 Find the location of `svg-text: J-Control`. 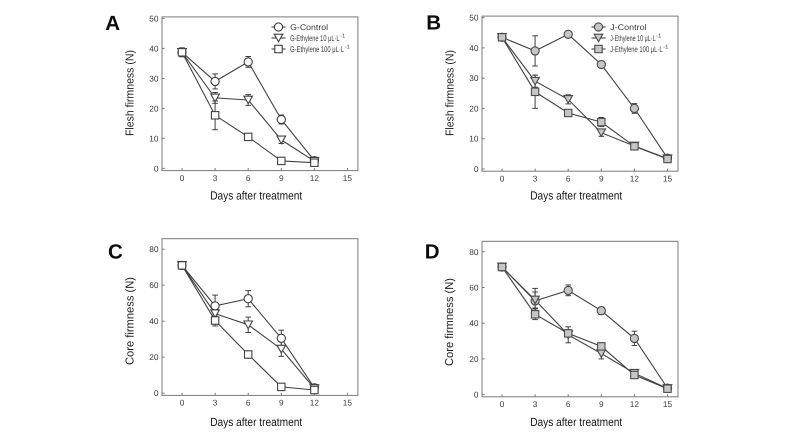

svg-text: J-Control is located at coordinates (628, 27).